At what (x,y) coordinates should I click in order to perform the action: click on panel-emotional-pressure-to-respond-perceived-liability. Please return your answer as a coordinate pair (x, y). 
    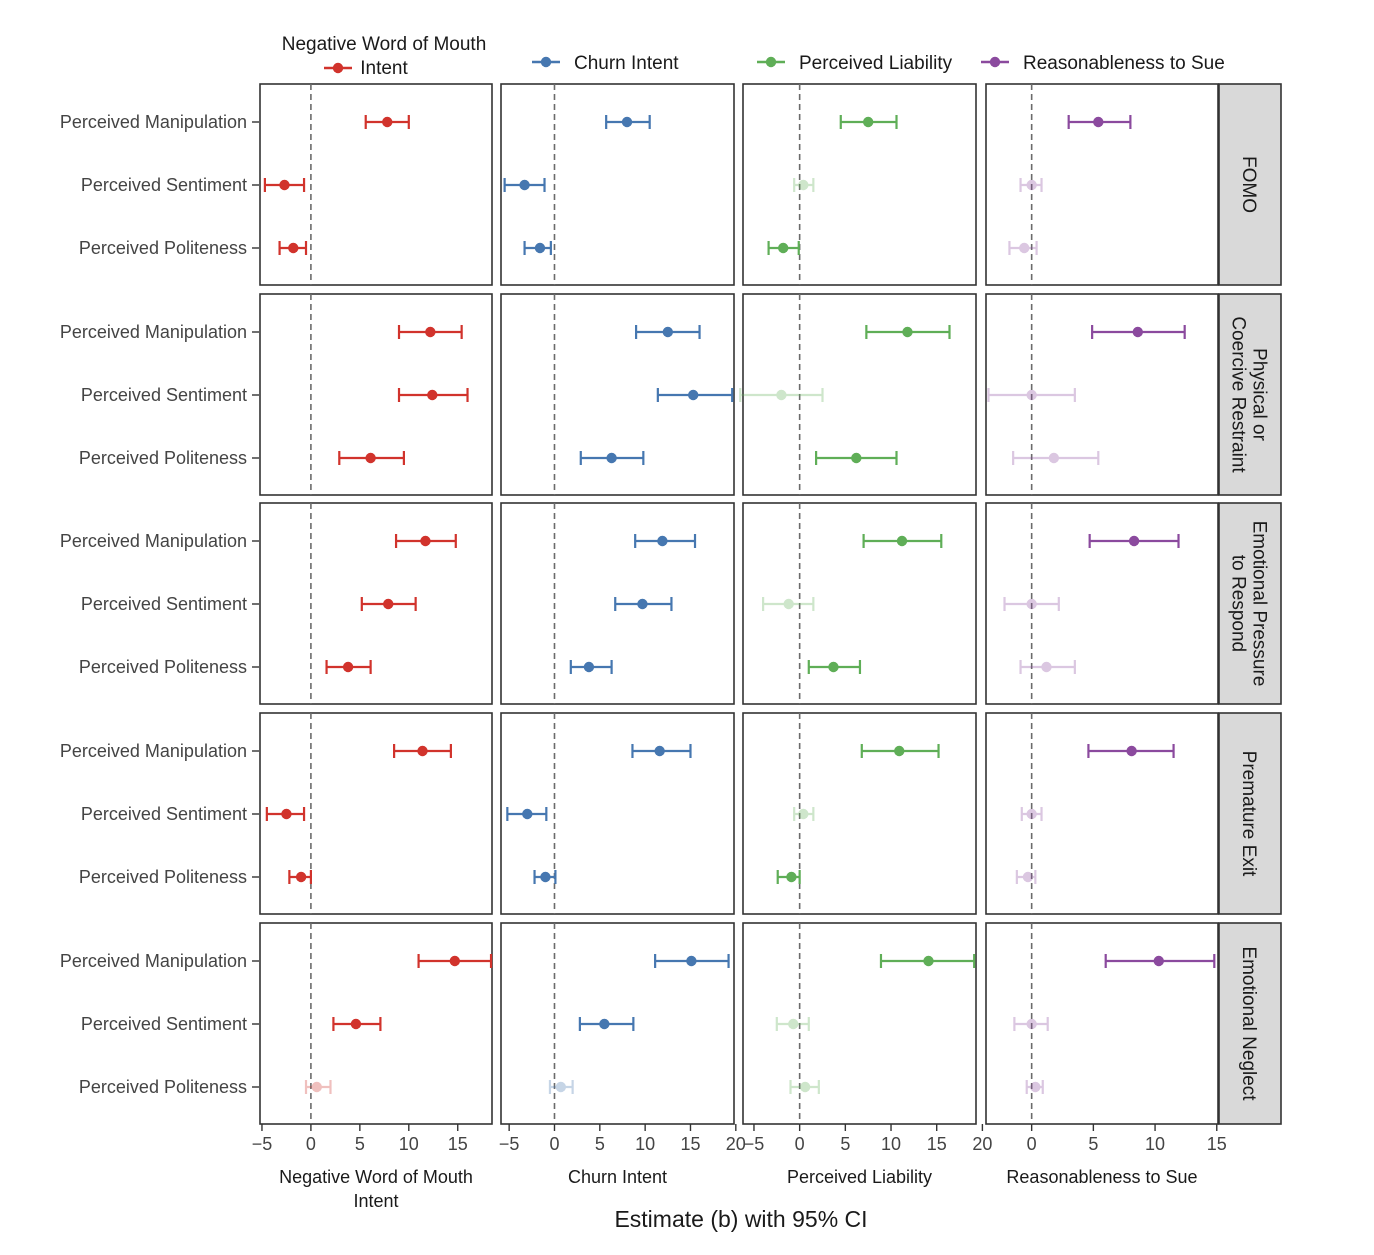
    Looking at the image, I should click on (859, 603).